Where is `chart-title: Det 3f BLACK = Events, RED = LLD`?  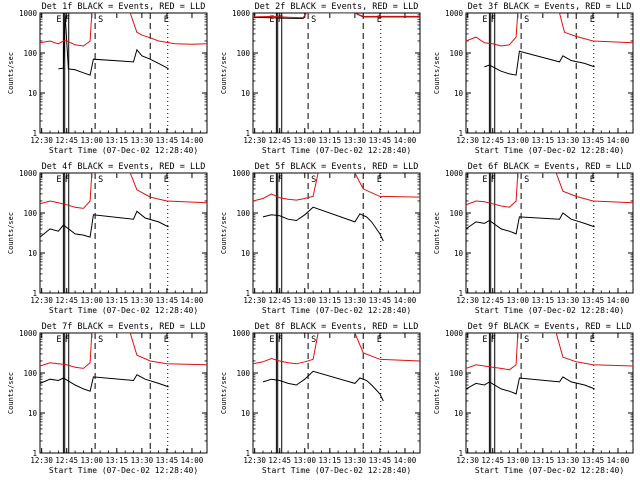 chart-title: Det 3f BLACK = Events, RED = LLD is located at coordinates (550, 7).